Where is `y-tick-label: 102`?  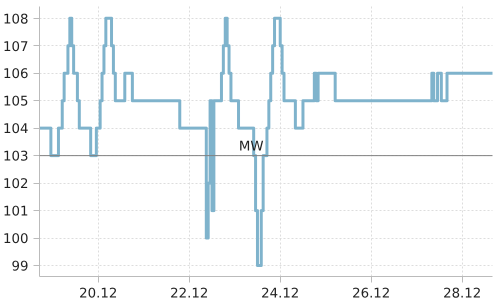
y-tick-label: 102 is located at coordinates (16, 184).